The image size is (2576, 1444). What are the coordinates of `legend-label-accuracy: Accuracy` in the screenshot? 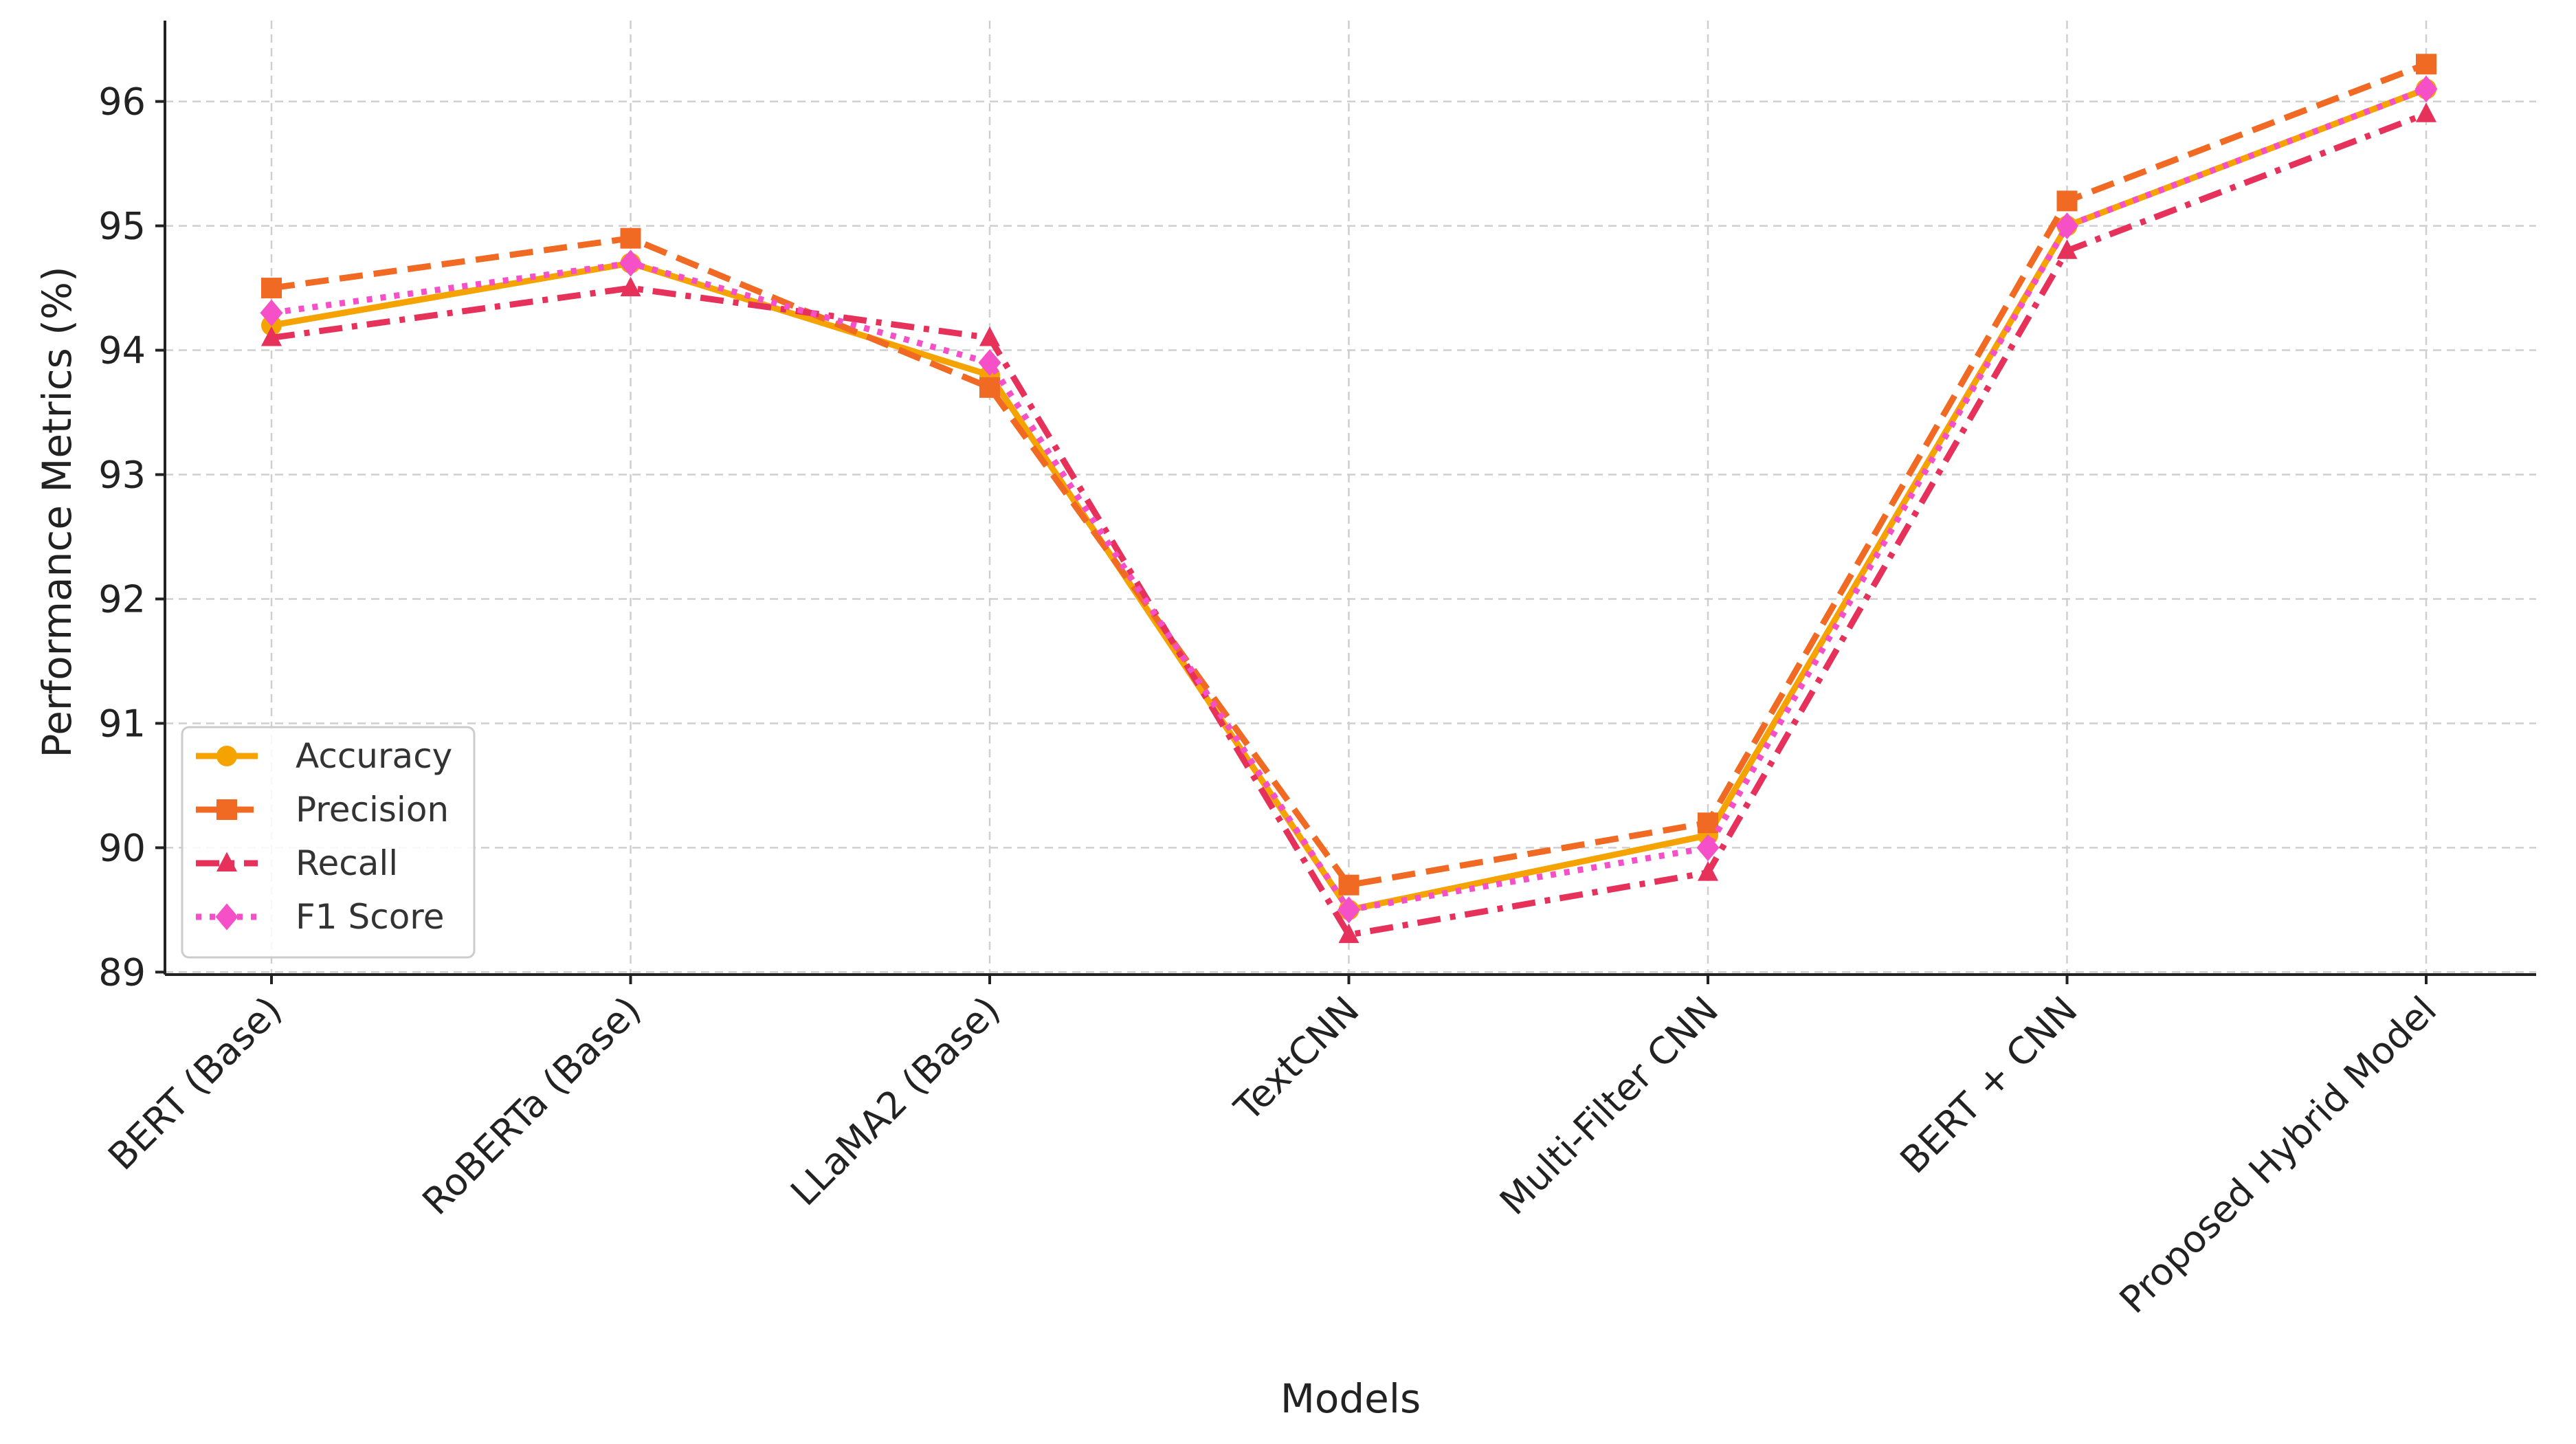 It's located at (374, 756).